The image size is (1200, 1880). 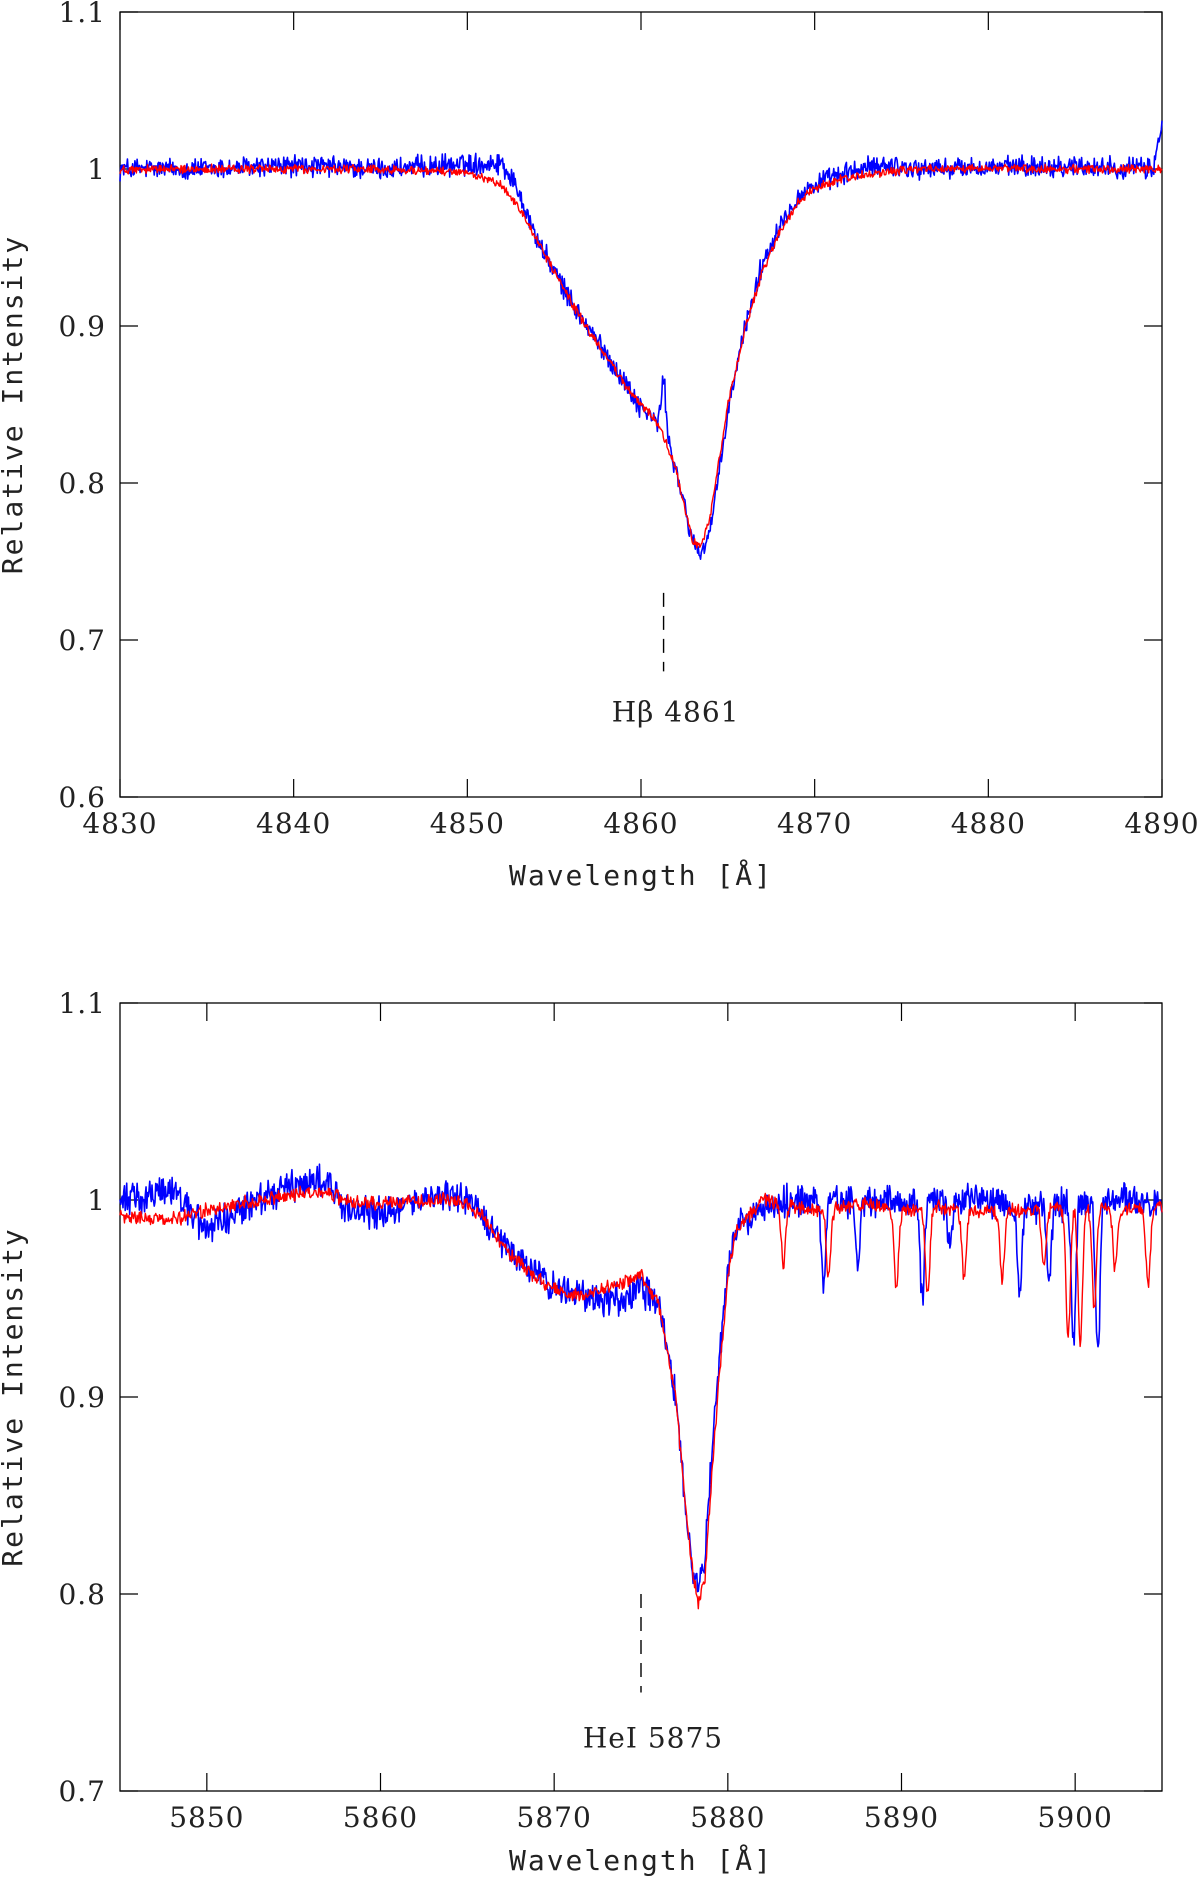 I want to click on x-tick-label: 5860, so click(x=380, y=1817).